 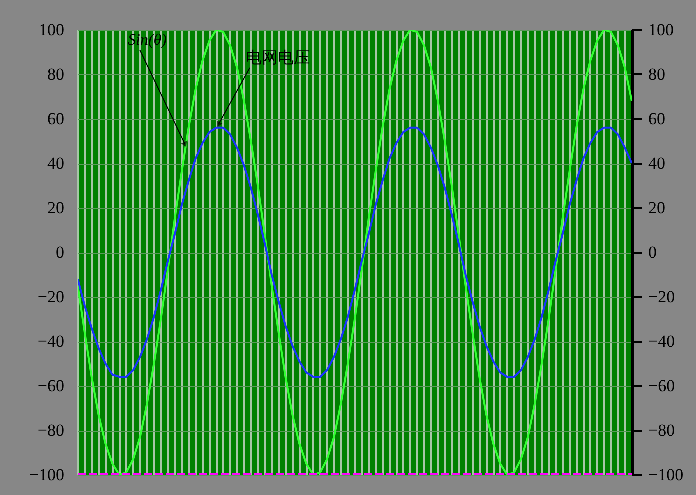 I want to click on y2-tick-label: 100, so click(x=661, y=30).